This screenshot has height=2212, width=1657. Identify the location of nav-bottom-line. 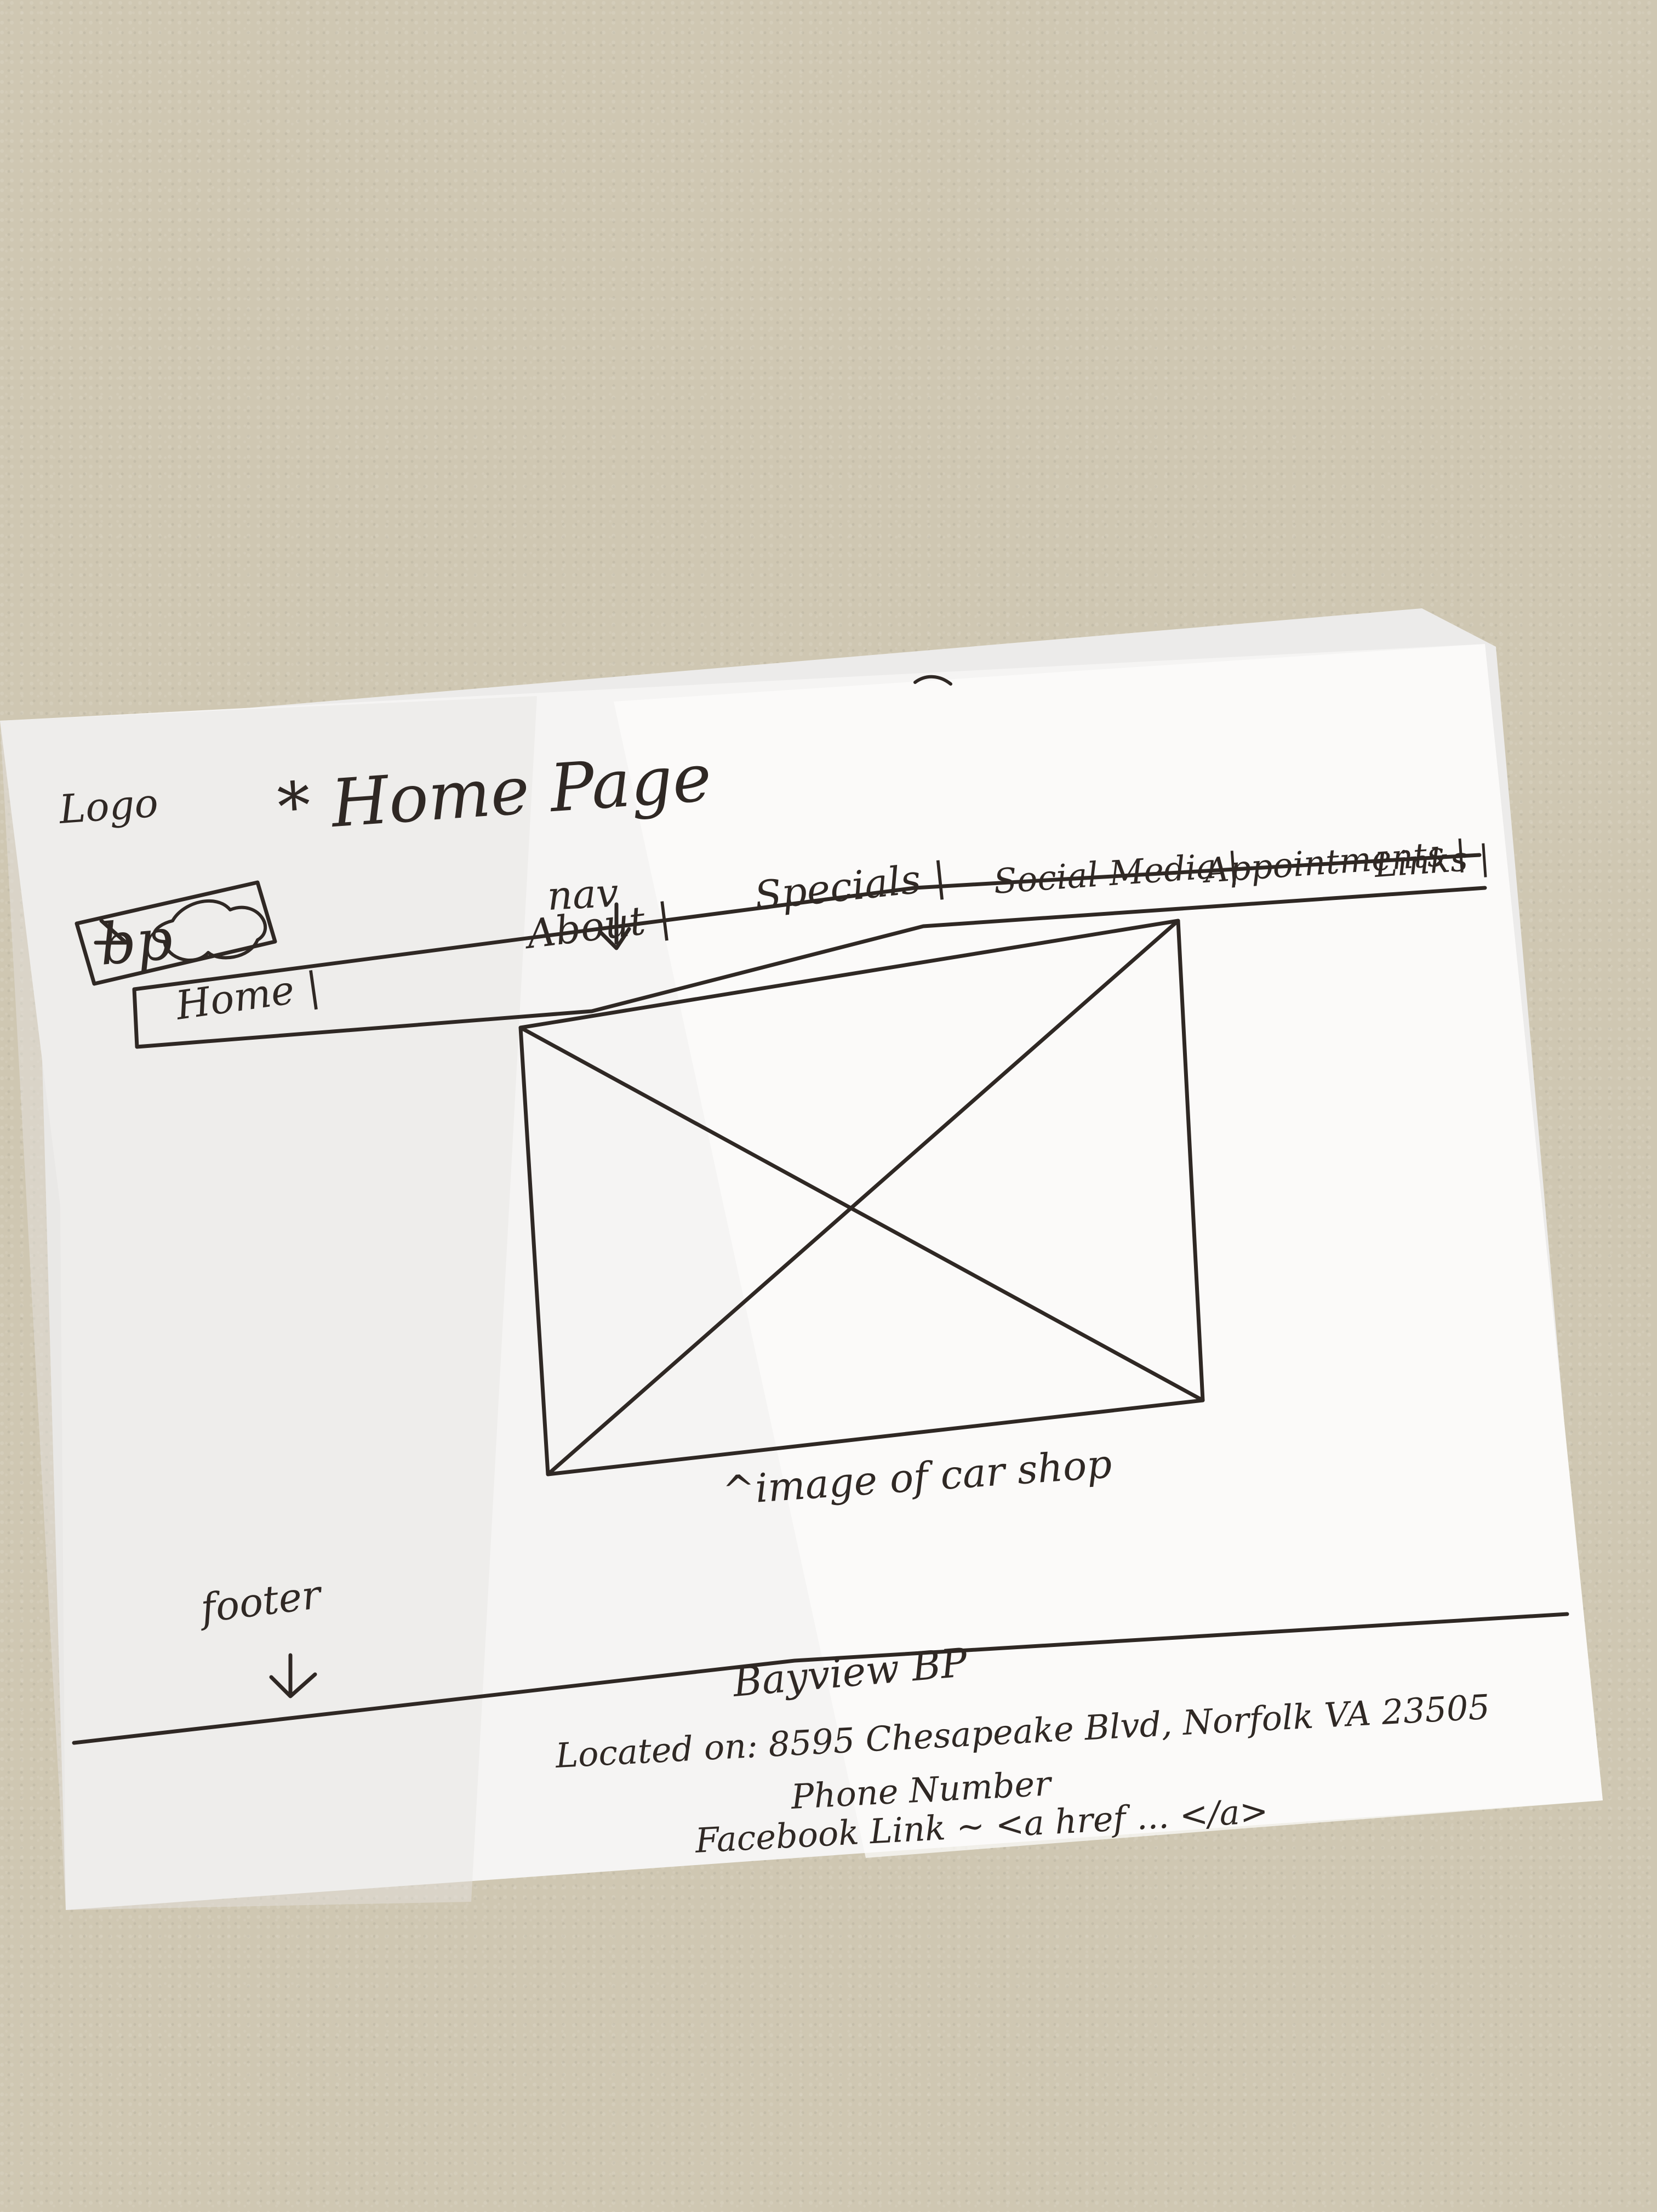
(811, 967).